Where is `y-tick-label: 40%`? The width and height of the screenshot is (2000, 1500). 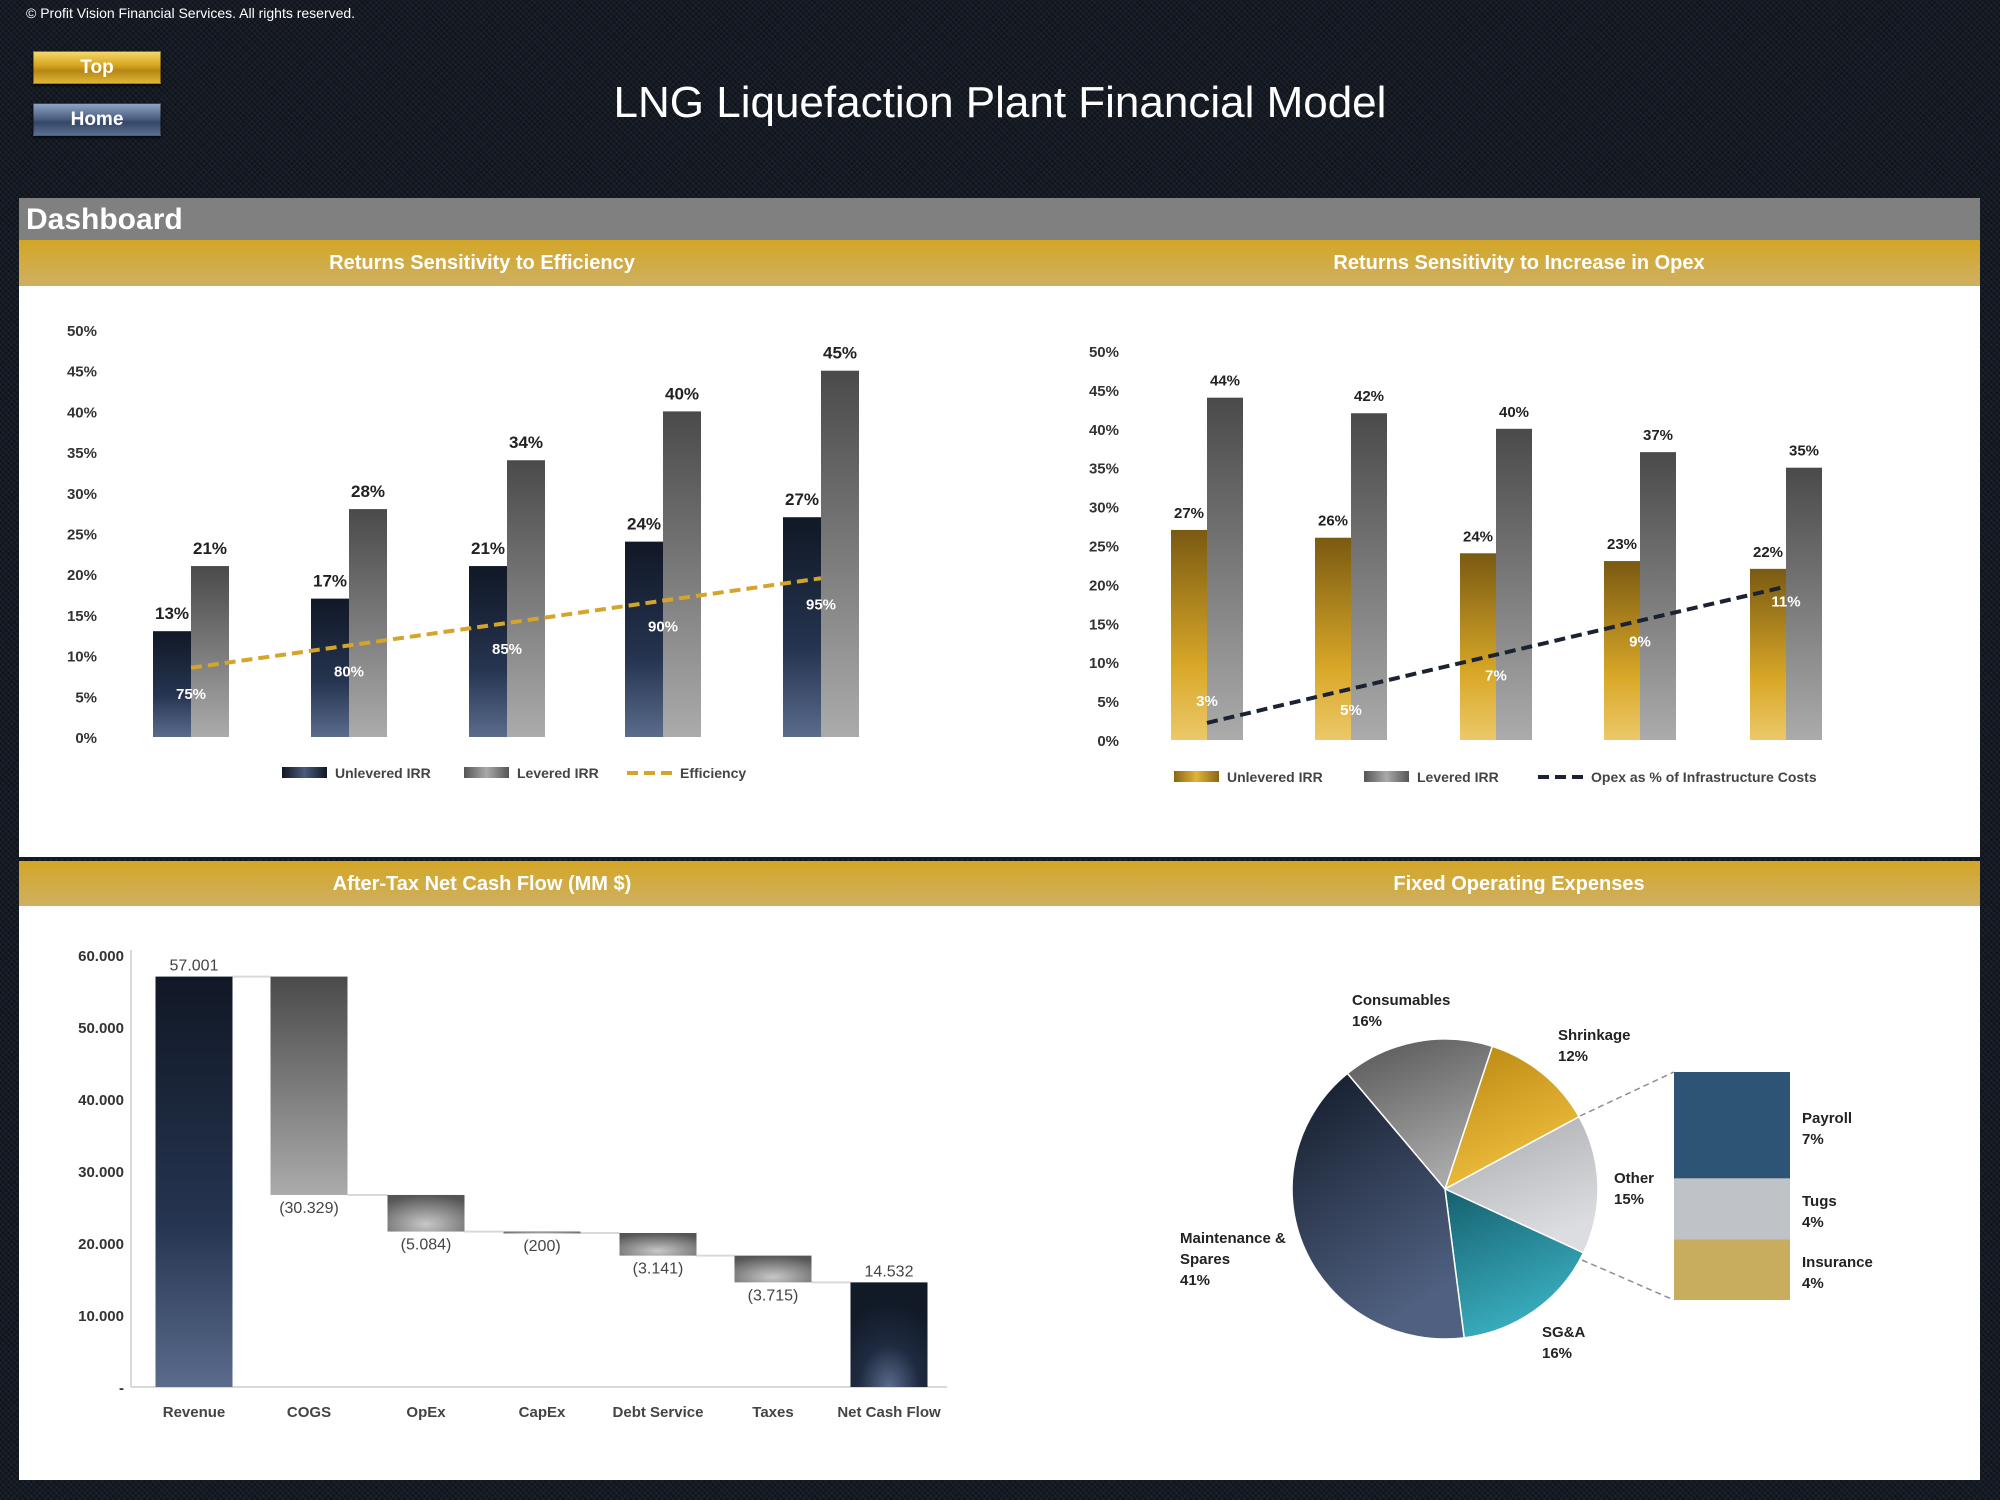
y-tick-label: 40% is located at coordinates (82, 412).